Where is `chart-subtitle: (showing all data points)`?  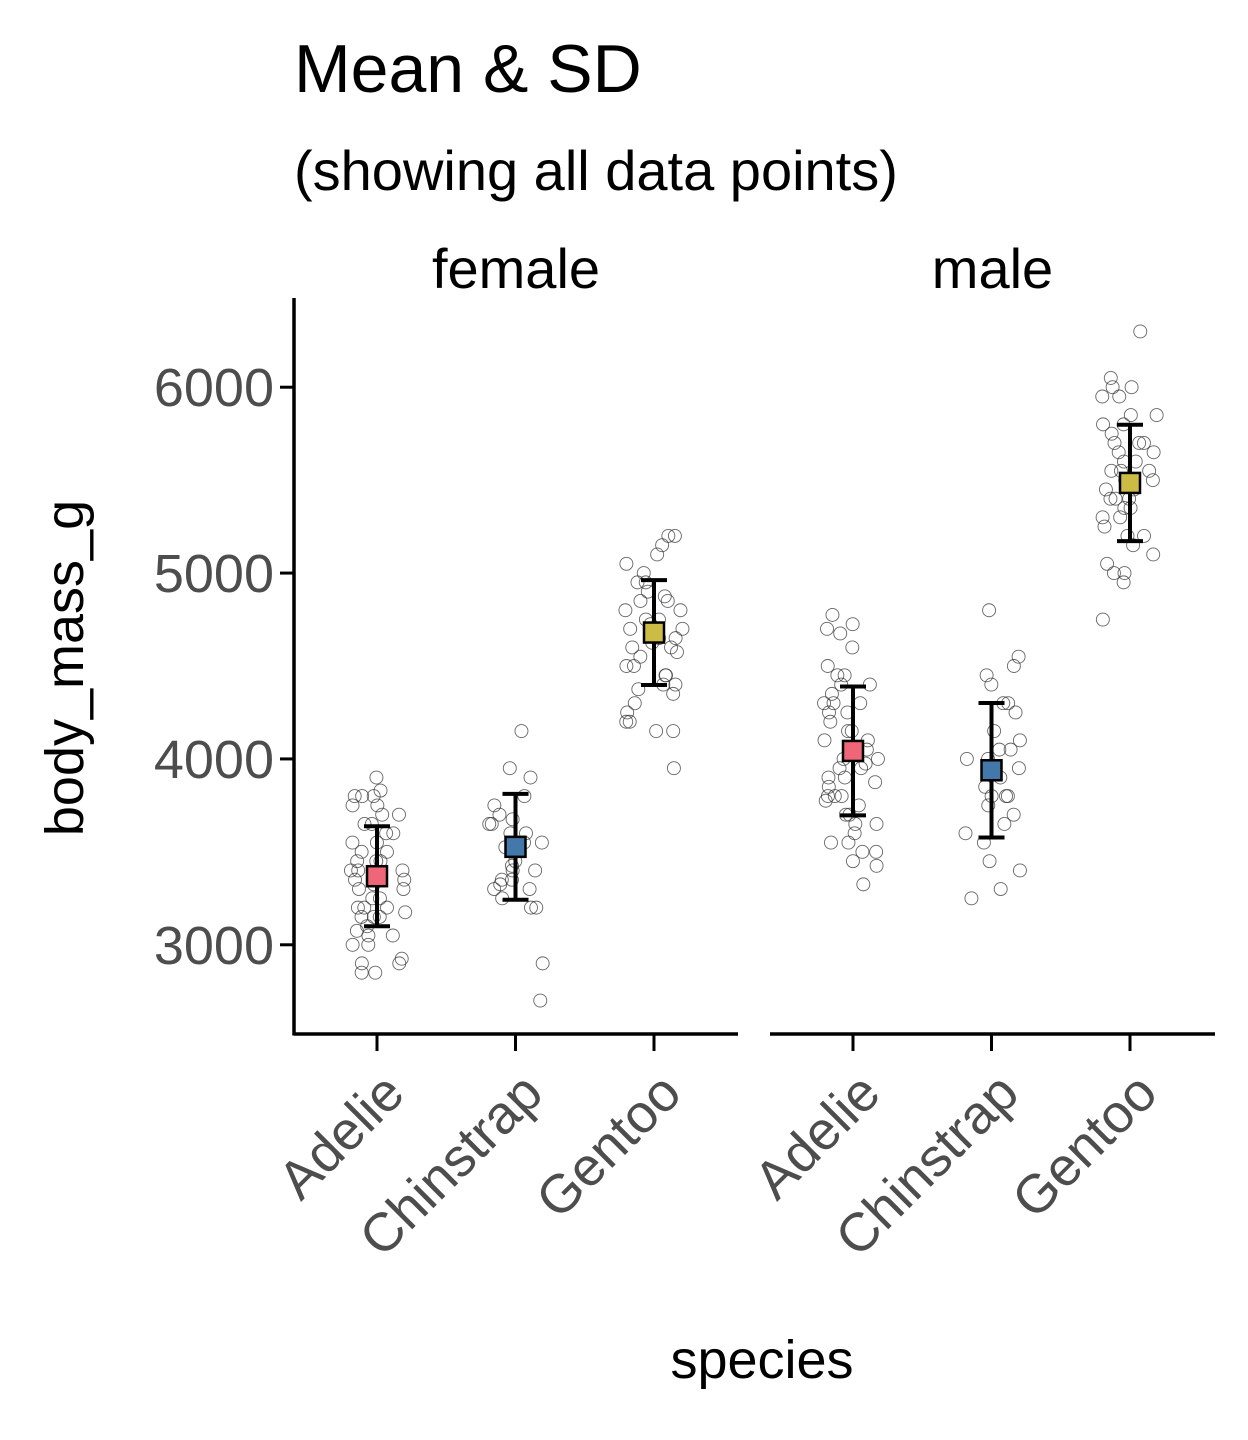 chart-subtitle: (showing all data points) is located at coordinates (596, 170).